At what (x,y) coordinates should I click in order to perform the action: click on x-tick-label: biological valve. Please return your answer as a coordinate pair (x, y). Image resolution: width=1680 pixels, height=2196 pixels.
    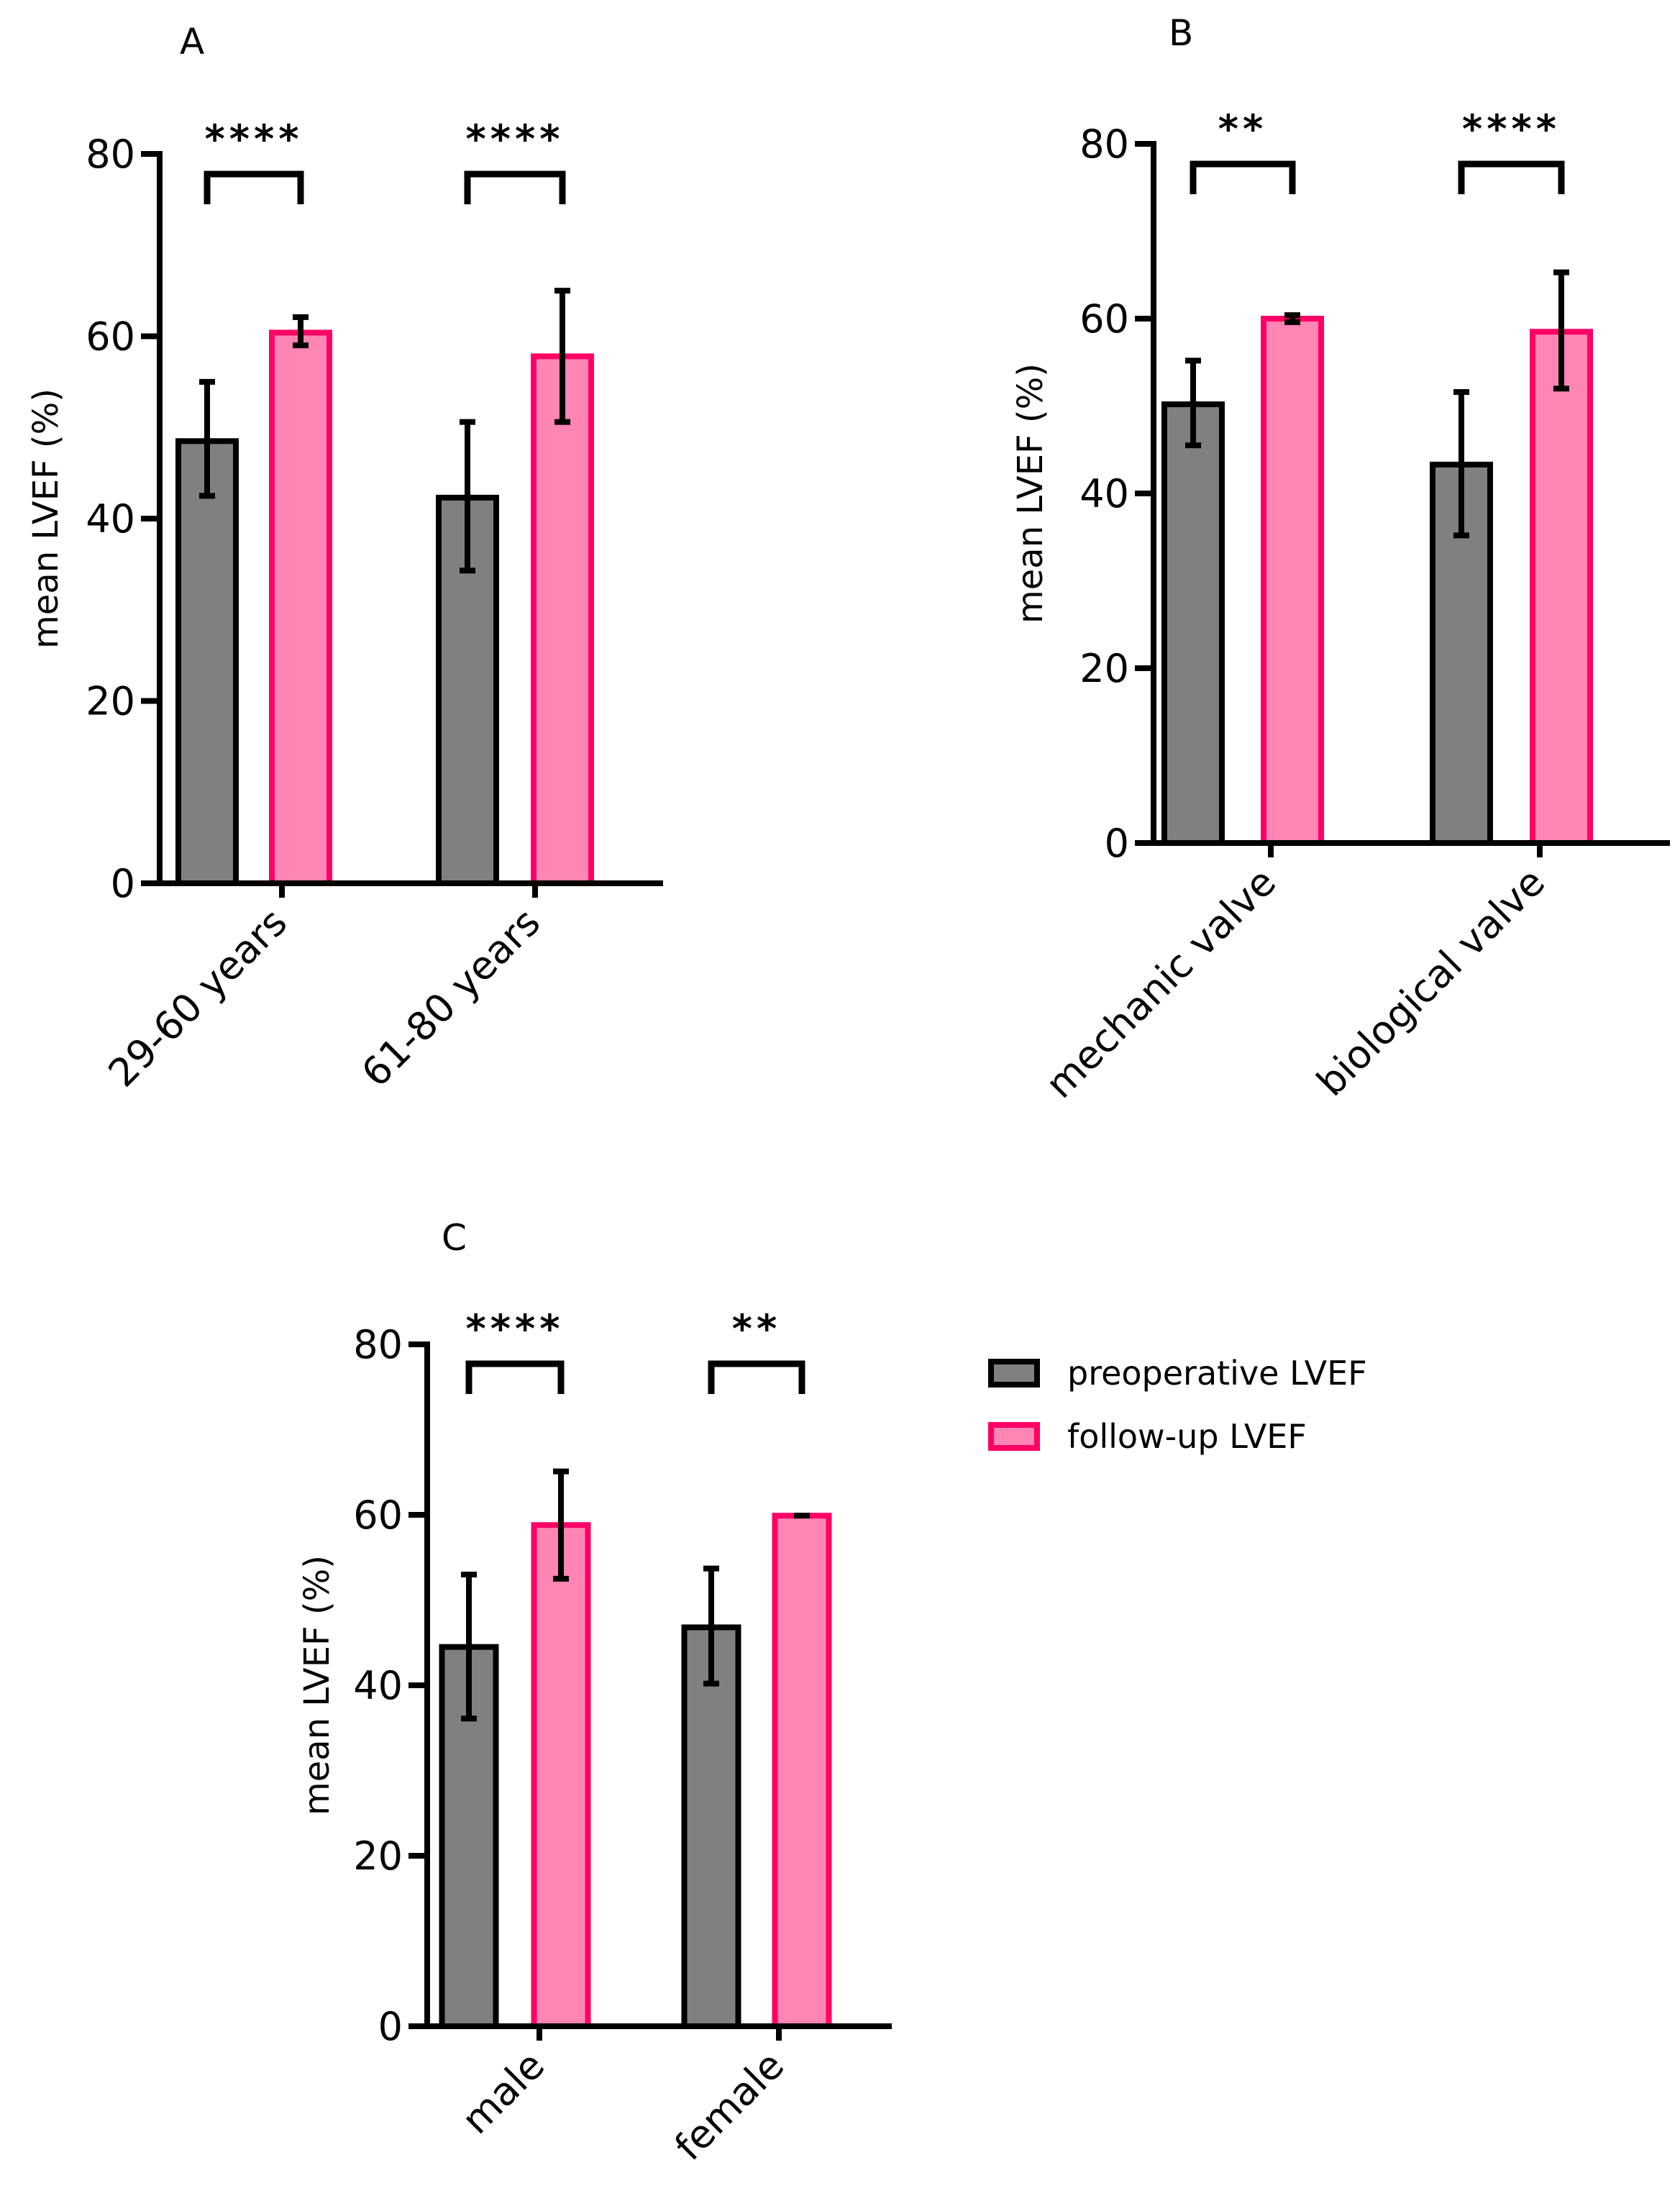
    Looking at the image, I should click on (1430, 983).